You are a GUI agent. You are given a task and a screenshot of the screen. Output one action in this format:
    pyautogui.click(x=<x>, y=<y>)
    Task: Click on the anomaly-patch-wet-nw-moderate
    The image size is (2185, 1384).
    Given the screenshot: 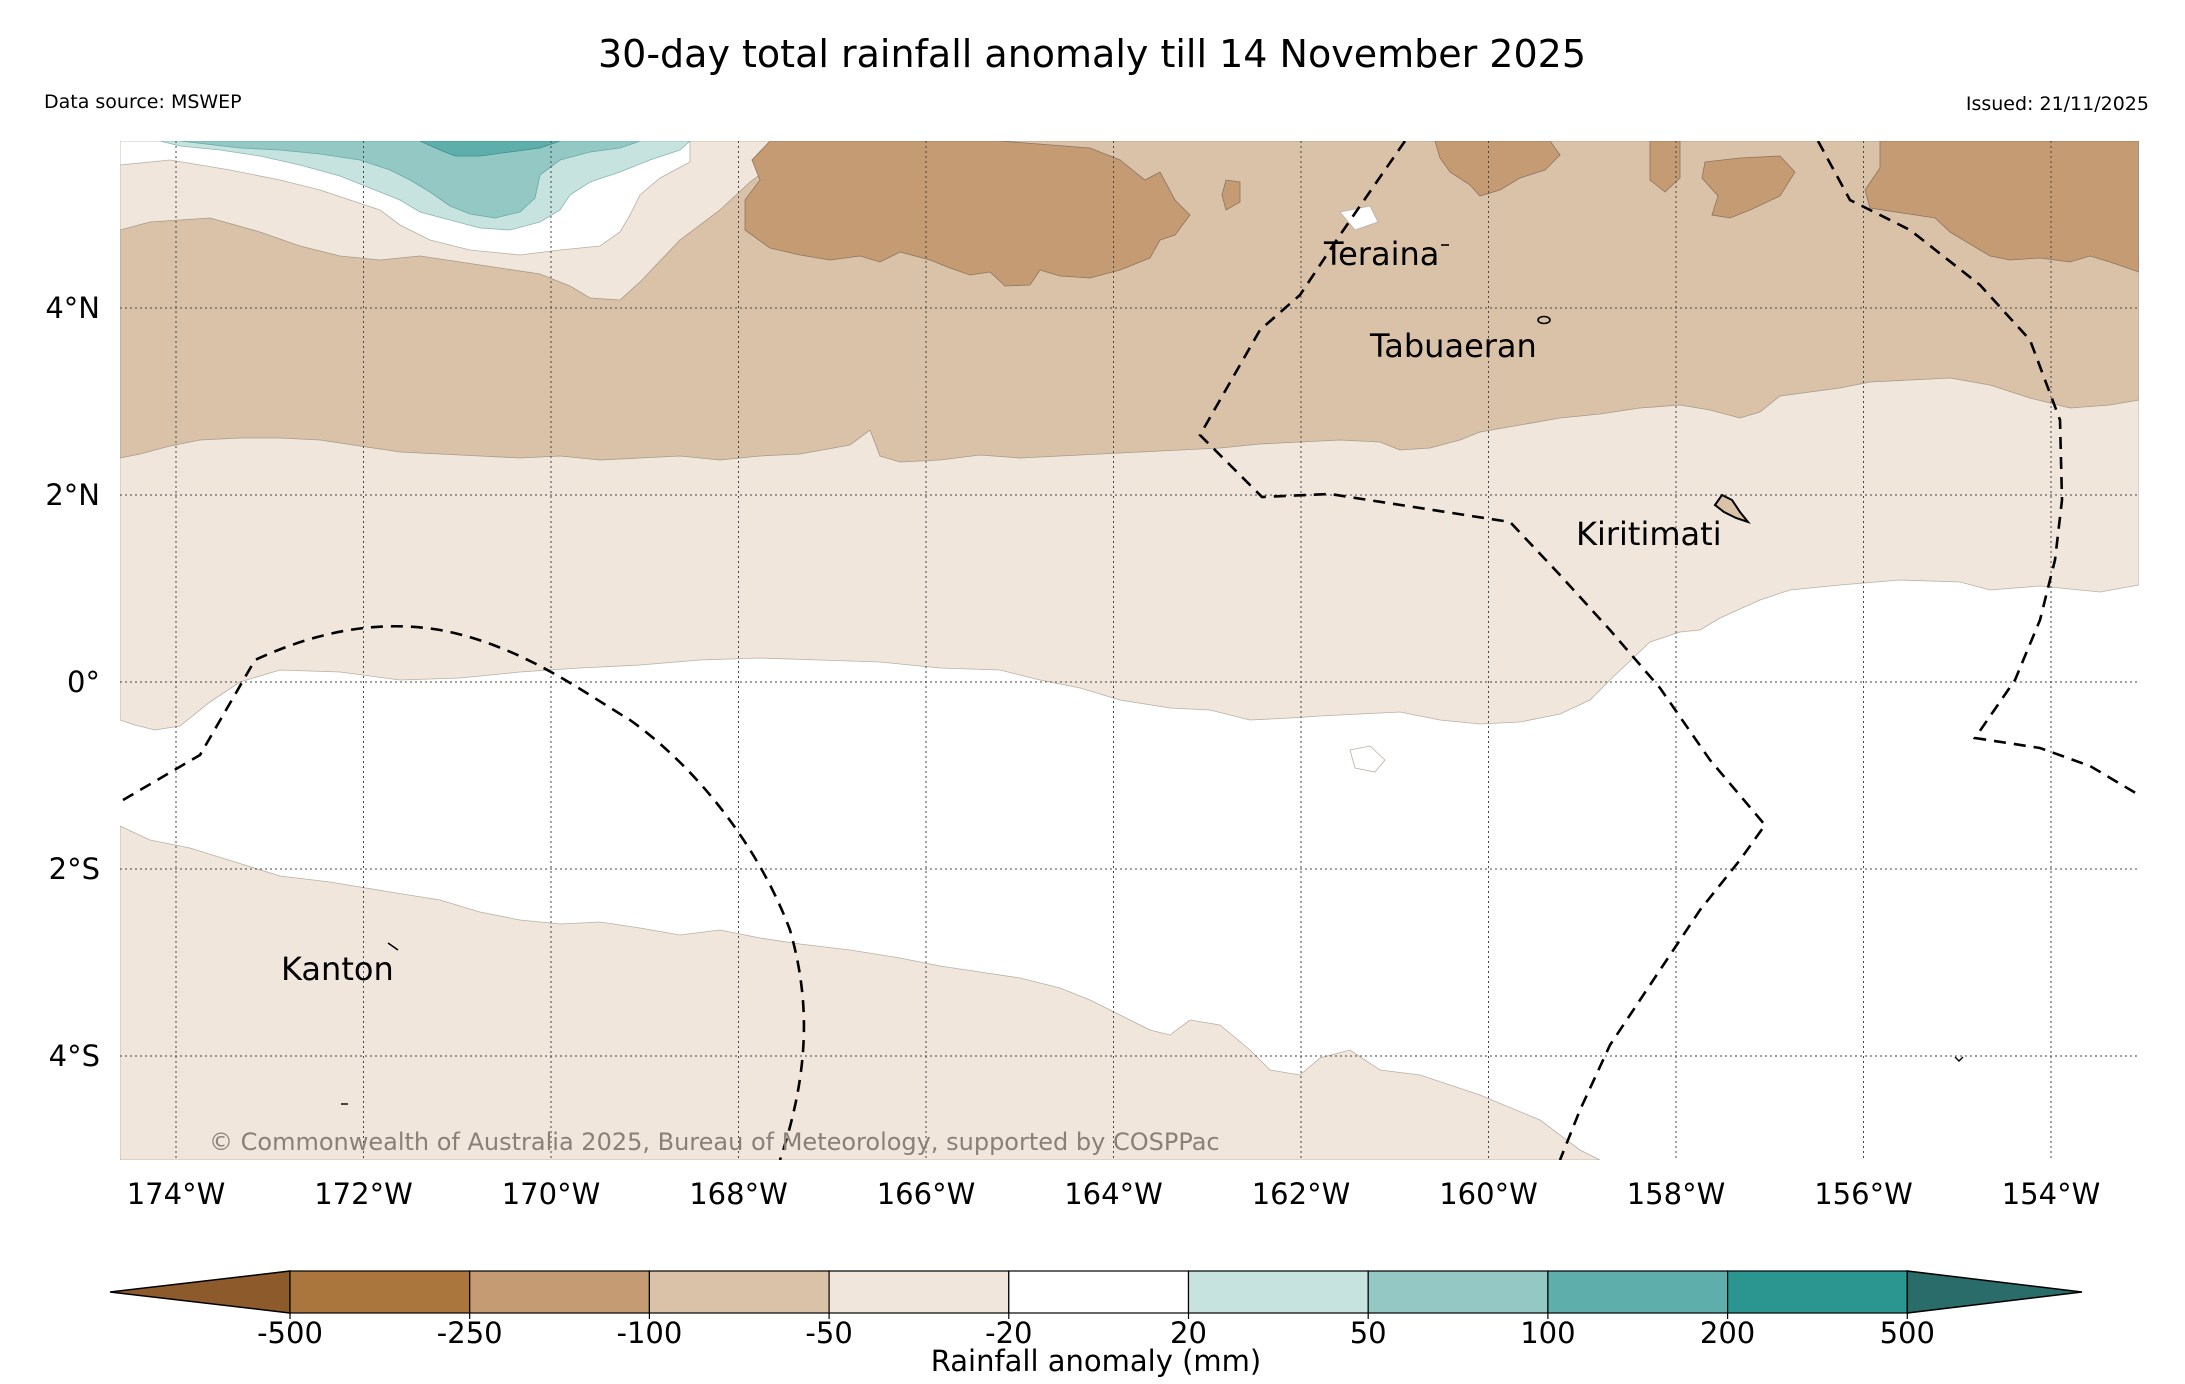 What is the action you would take?
    pyautogui.click(x=410, y=180)
    